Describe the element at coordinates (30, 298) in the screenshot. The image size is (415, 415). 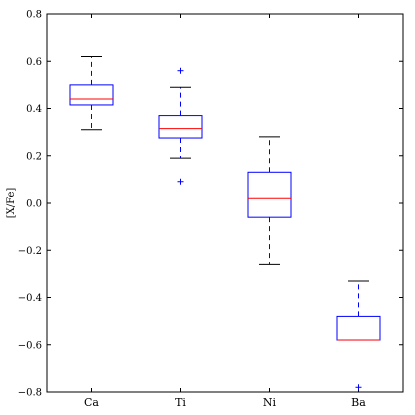
I see `y-tick-label: −0.4` at that location.